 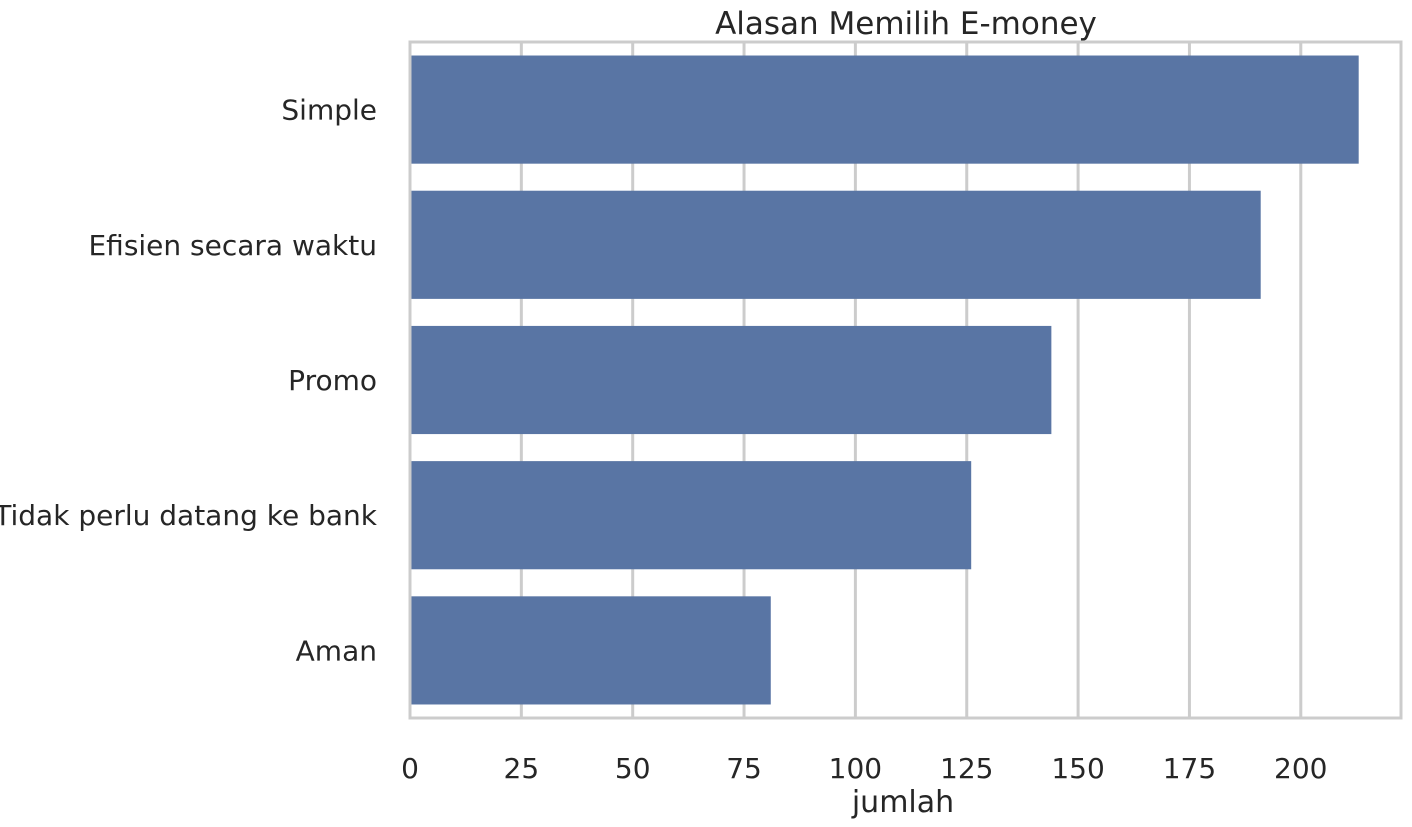 I want to click on x-tick-label: 150, so click(x=1077, y=768).